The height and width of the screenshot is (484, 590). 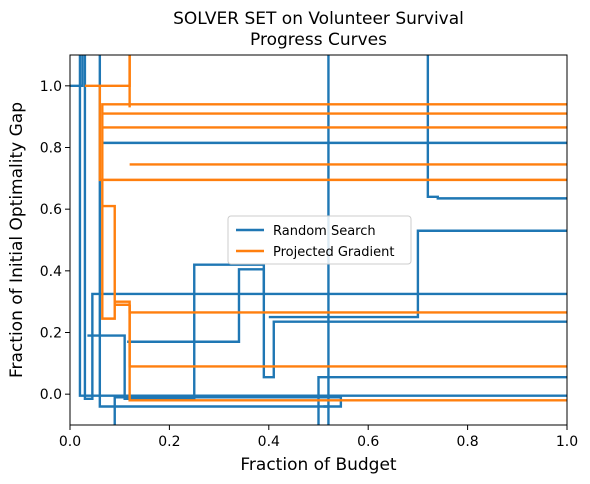 What do you see at coordinates (51, 395) in the screenshot?
I see `y-tick-label: 0.0` at bounding box center [51, 395].